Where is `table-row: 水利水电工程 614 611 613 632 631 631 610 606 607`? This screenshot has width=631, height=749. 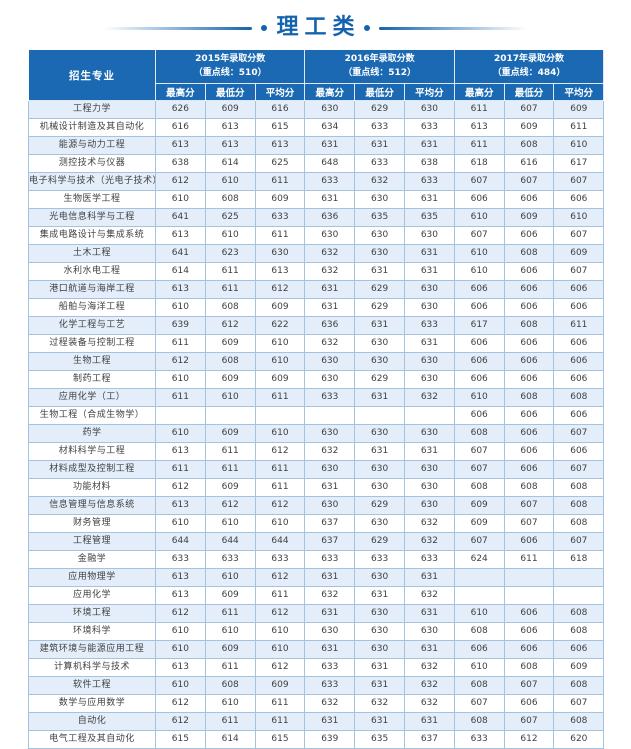 table-row: 水利水电工程 614 611 613 632 631 631 610 606 607 is located at coordinates (316, 271).